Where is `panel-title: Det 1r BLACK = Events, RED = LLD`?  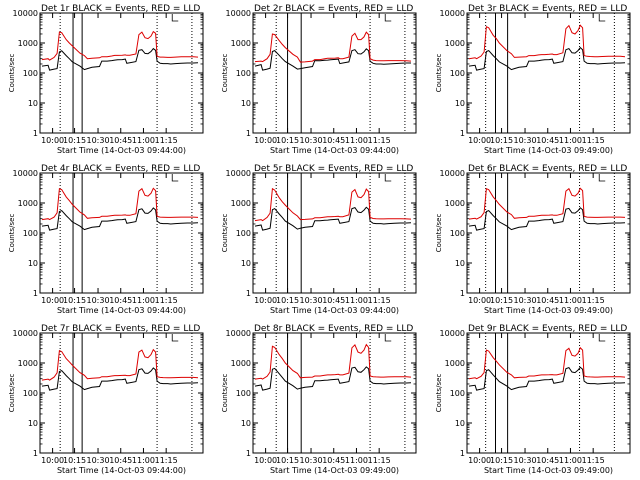 panel-title: Det 1r BLACK = Events, RED = LLD is located at coordinates (120, 9).